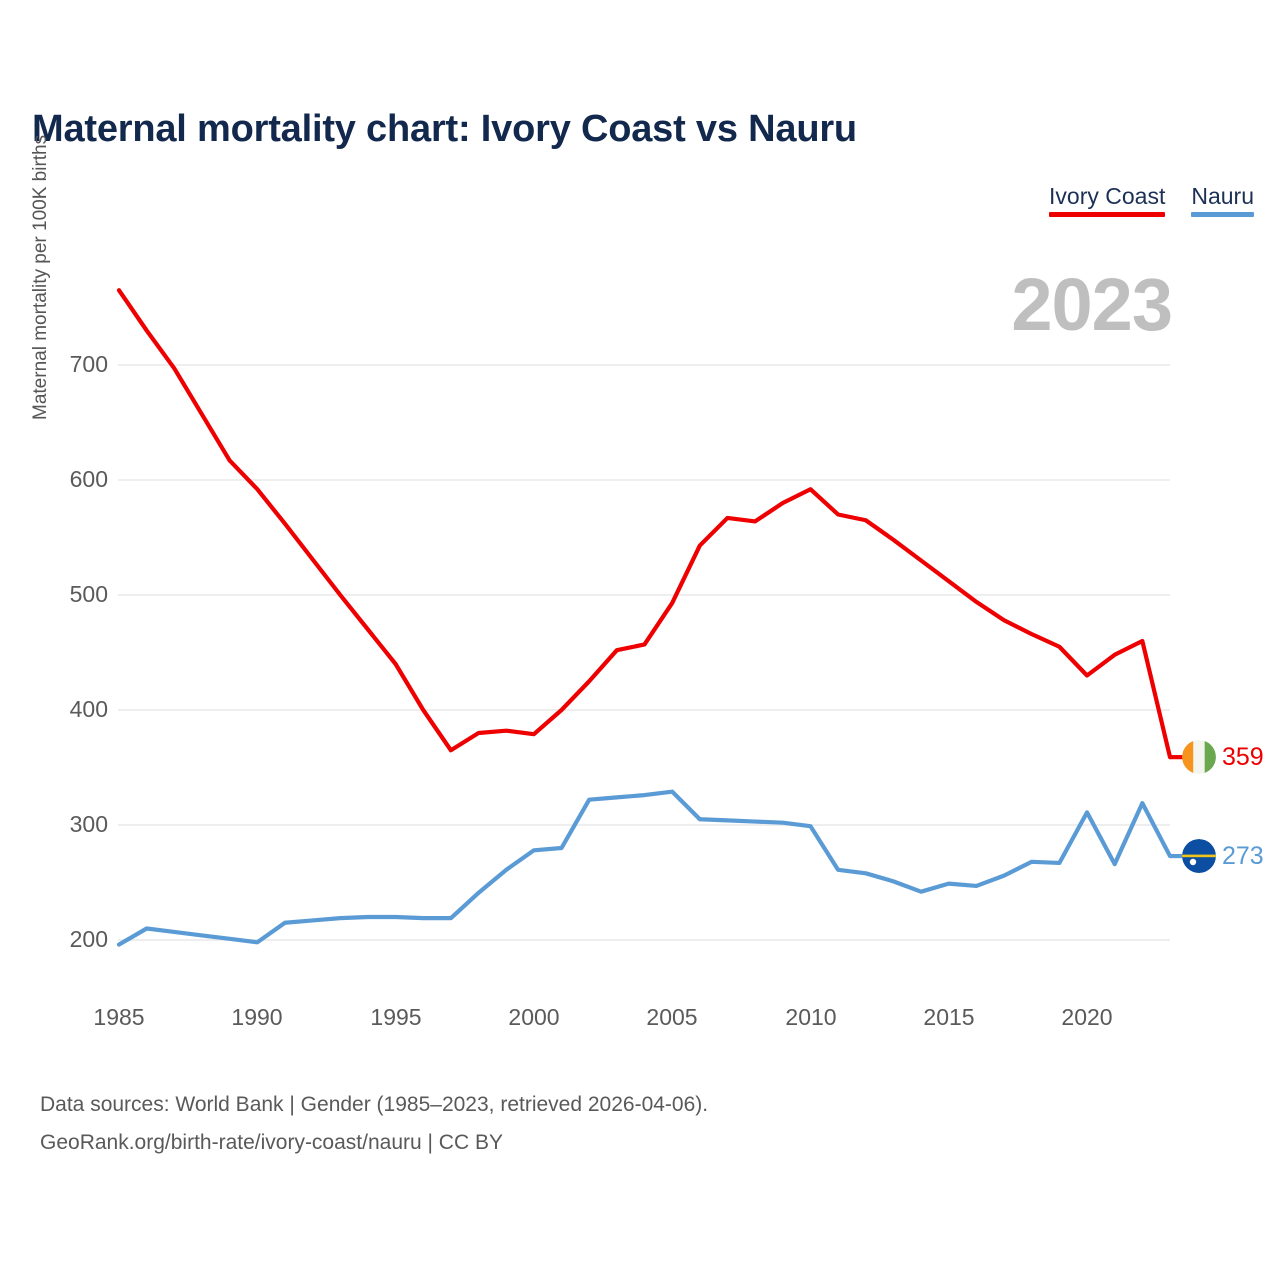 This screenshot has width=1280, height=1280. What do you see at coordinates (119, 1017) in the screenshot?
I see `x-tick-1985: 1985` at bounding box center [119, 1017].